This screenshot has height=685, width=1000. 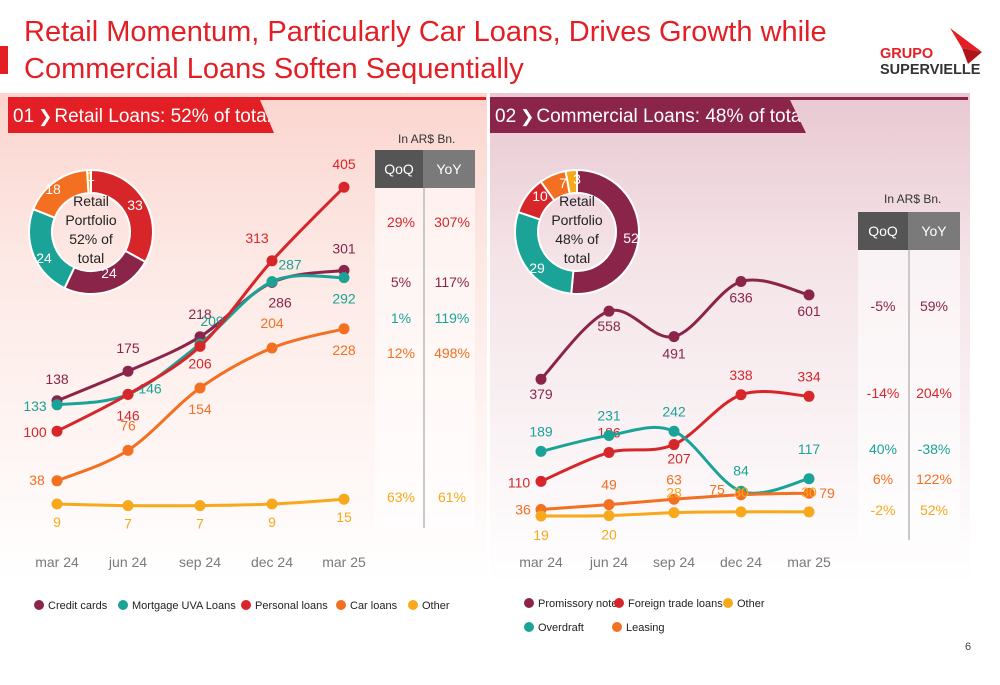 What do you see at coordinates (452, 497) in the screenshot?
I see `yoy-value: 61%` at bounding box center [452, 497].